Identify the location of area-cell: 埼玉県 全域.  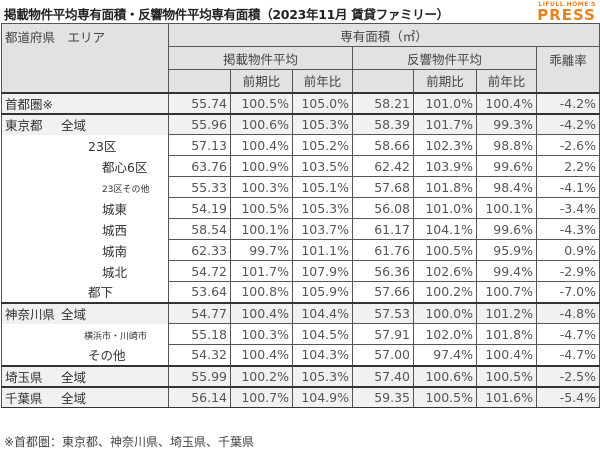
(85, 375).